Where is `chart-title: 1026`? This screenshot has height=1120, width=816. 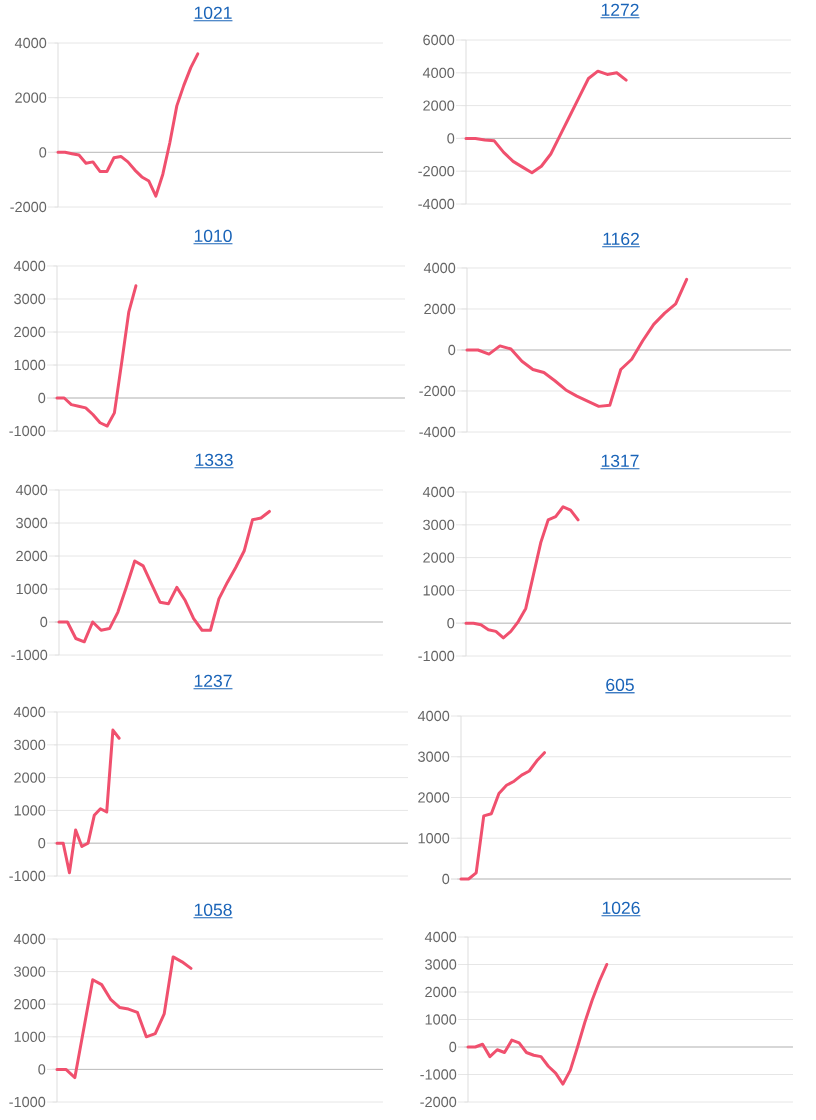
chart-title: 1026 is located at coordinates (621, 908).